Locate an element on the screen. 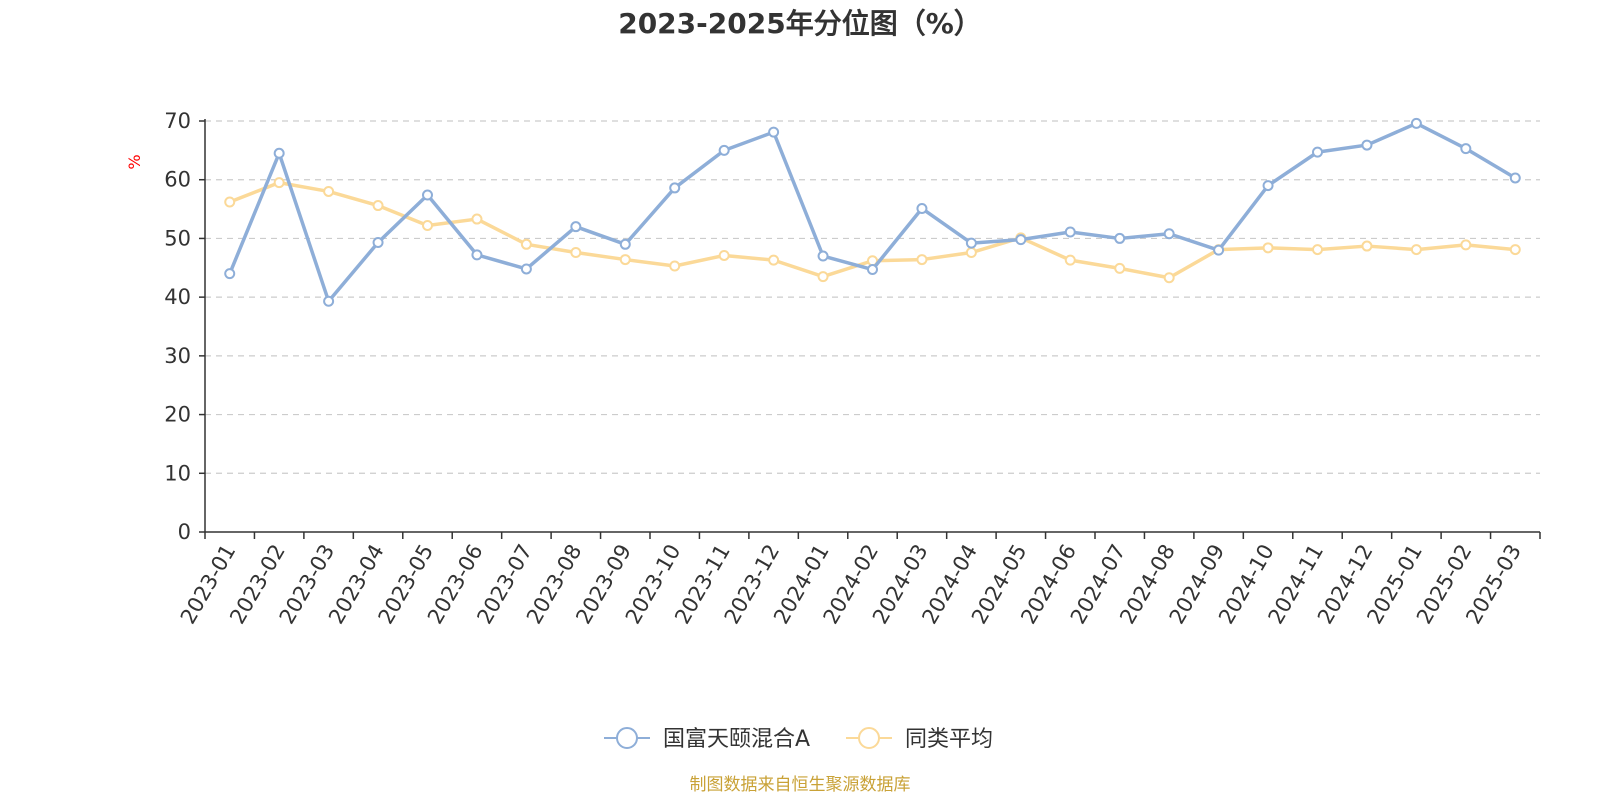  chart-title: 2023-2025年分位图（%） is located at coordinates (800, 23).